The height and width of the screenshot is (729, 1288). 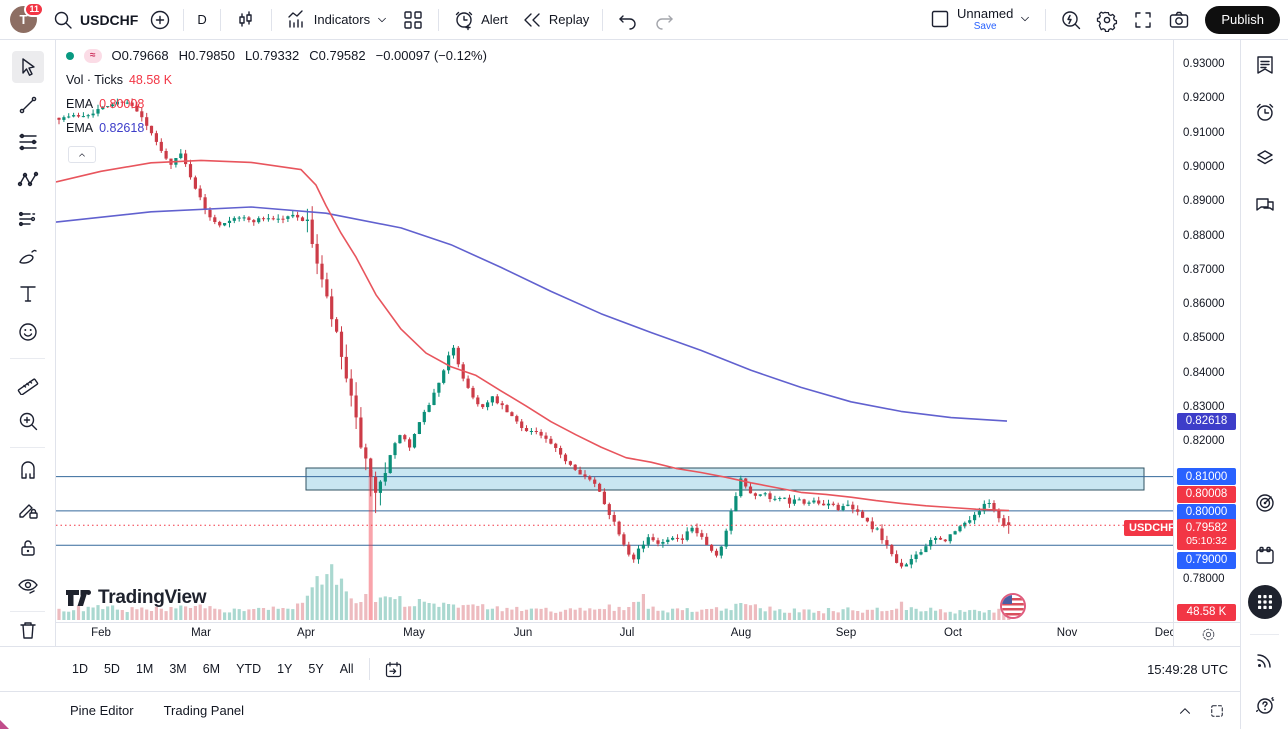 What do you see at coordinates (1265, 556) in the screenshot?
I see `calendar-button` at bounding box center [1265, 556].